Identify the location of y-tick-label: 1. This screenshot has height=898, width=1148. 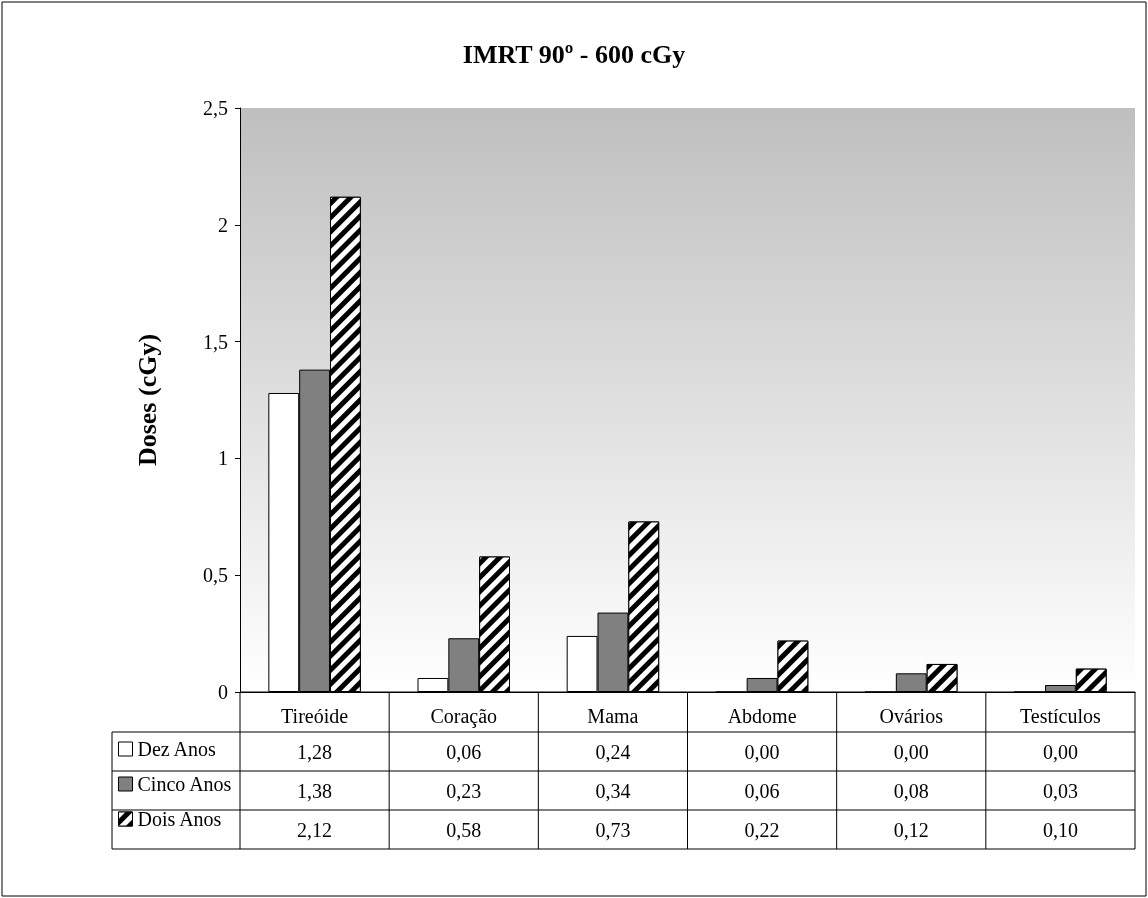
(223, 458).